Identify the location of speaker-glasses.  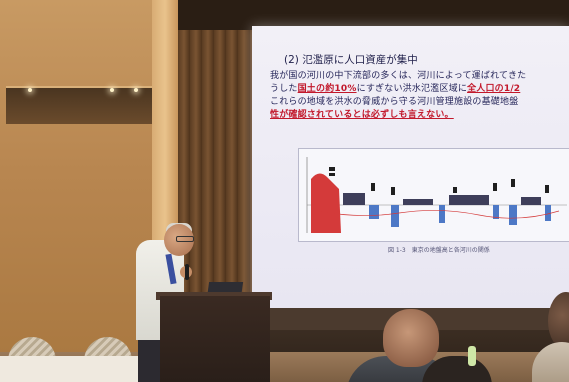
(185, 239).